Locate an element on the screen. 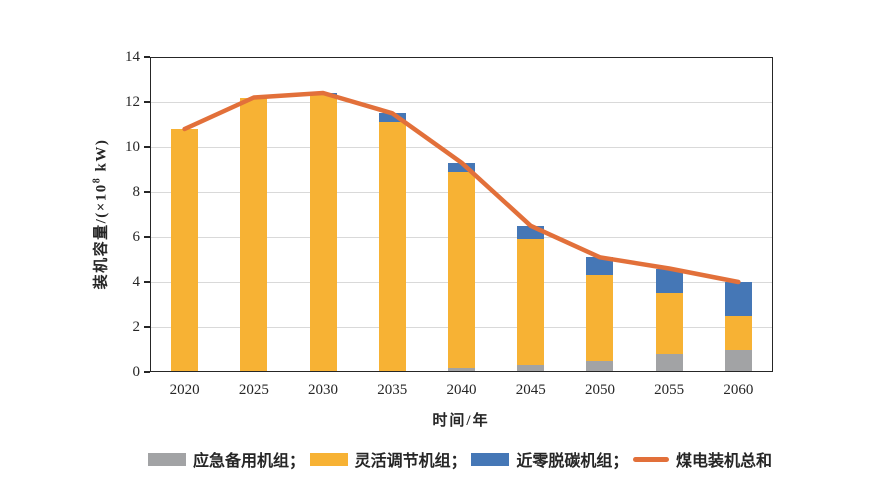 Image resolution: width=879 pixels, height=501 pixels. x-tick-label: 2035 is located at coordinates (392, 390).